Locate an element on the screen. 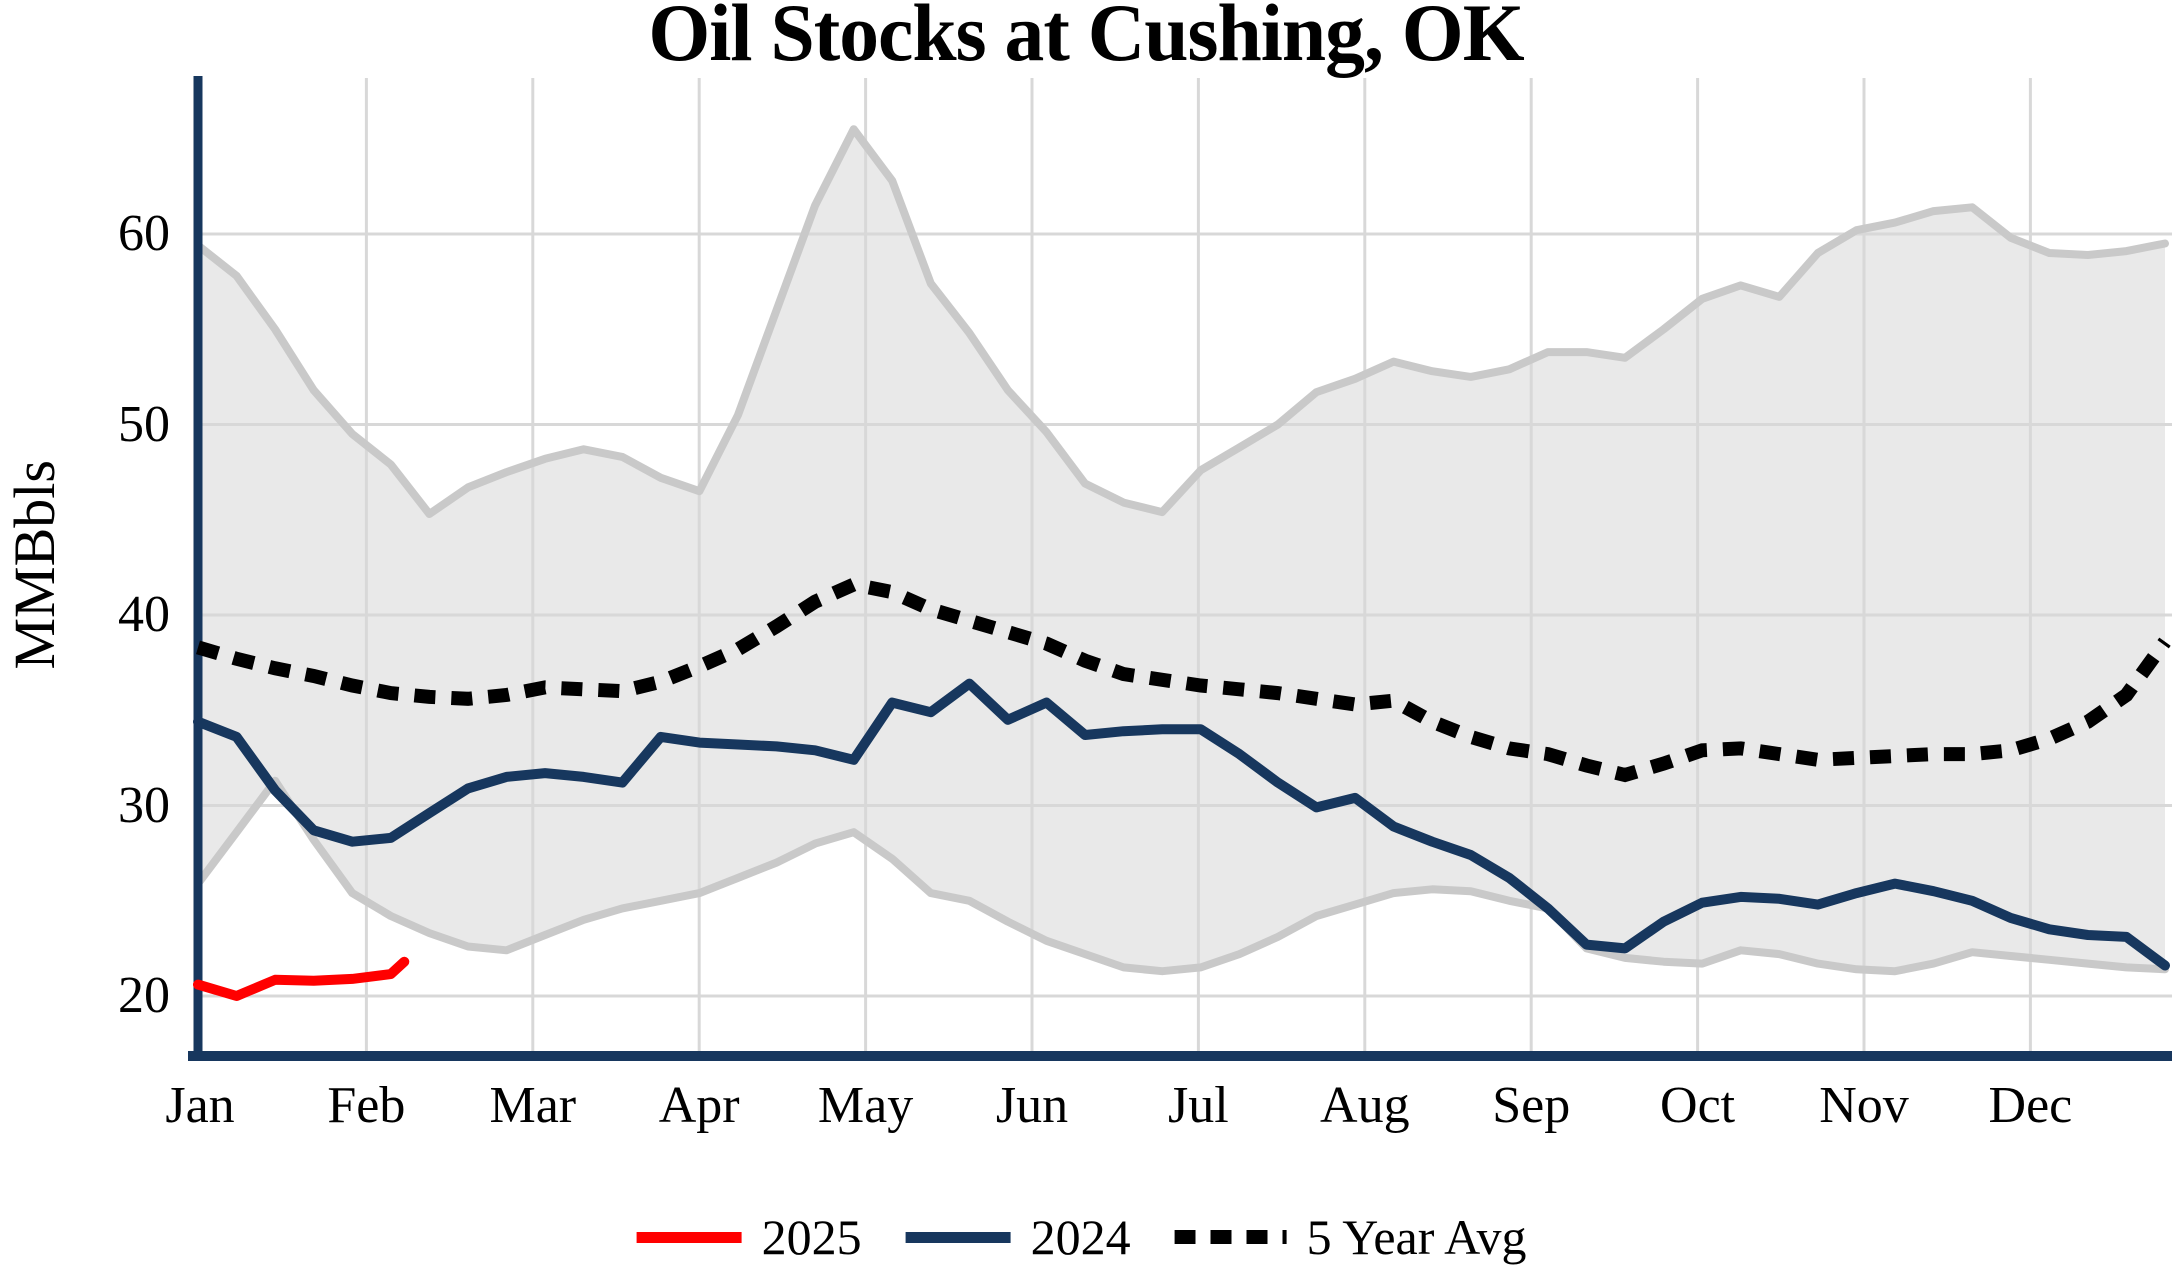 This screenshot has height=1276, width=2172. x-tick-label-Nov: Nov is located at coordinates (1864, 1105).